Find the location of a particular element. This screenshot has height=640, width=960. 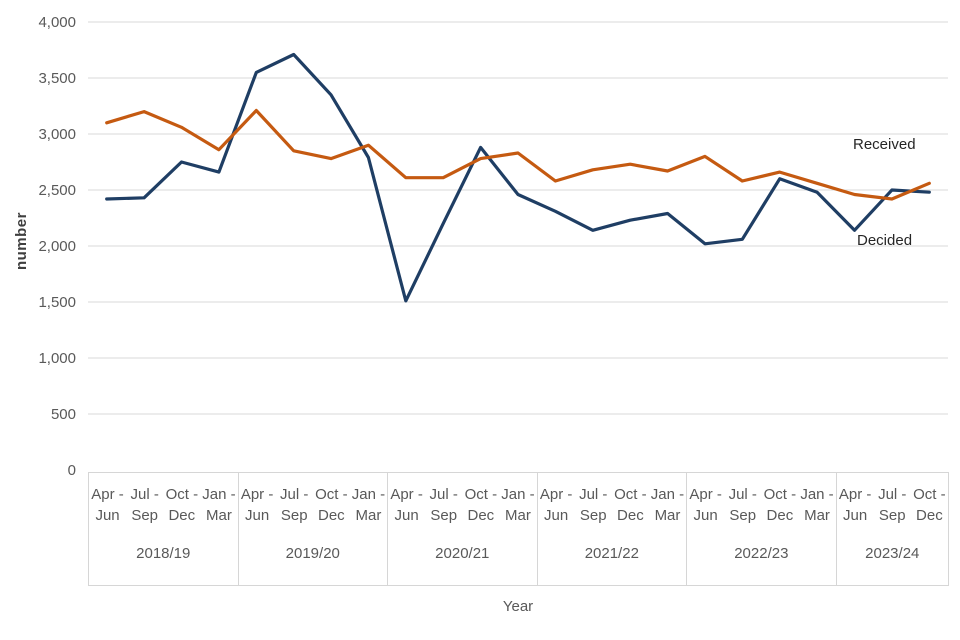

y-tick-label: 0 is located at coordinates (71, 470).